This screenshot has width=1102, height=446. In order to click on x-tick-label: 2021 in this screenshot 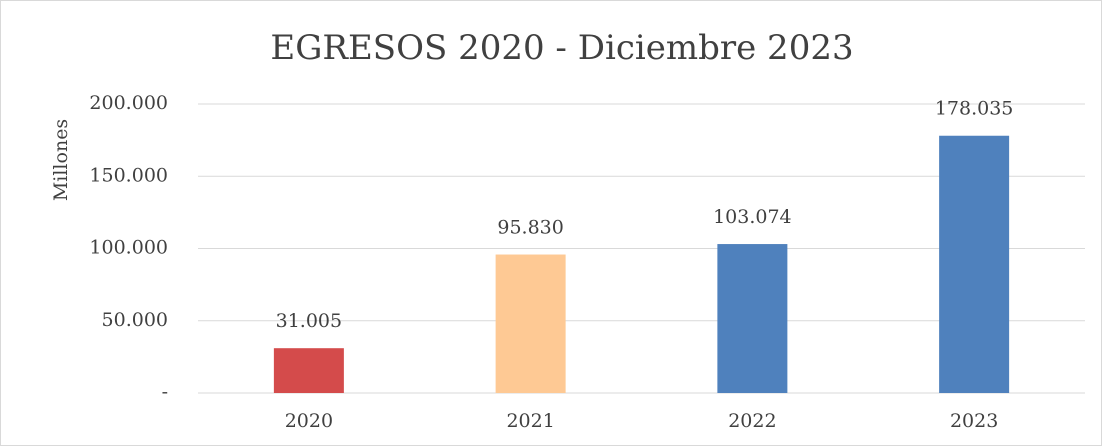, I will do `click(530, 421)`.